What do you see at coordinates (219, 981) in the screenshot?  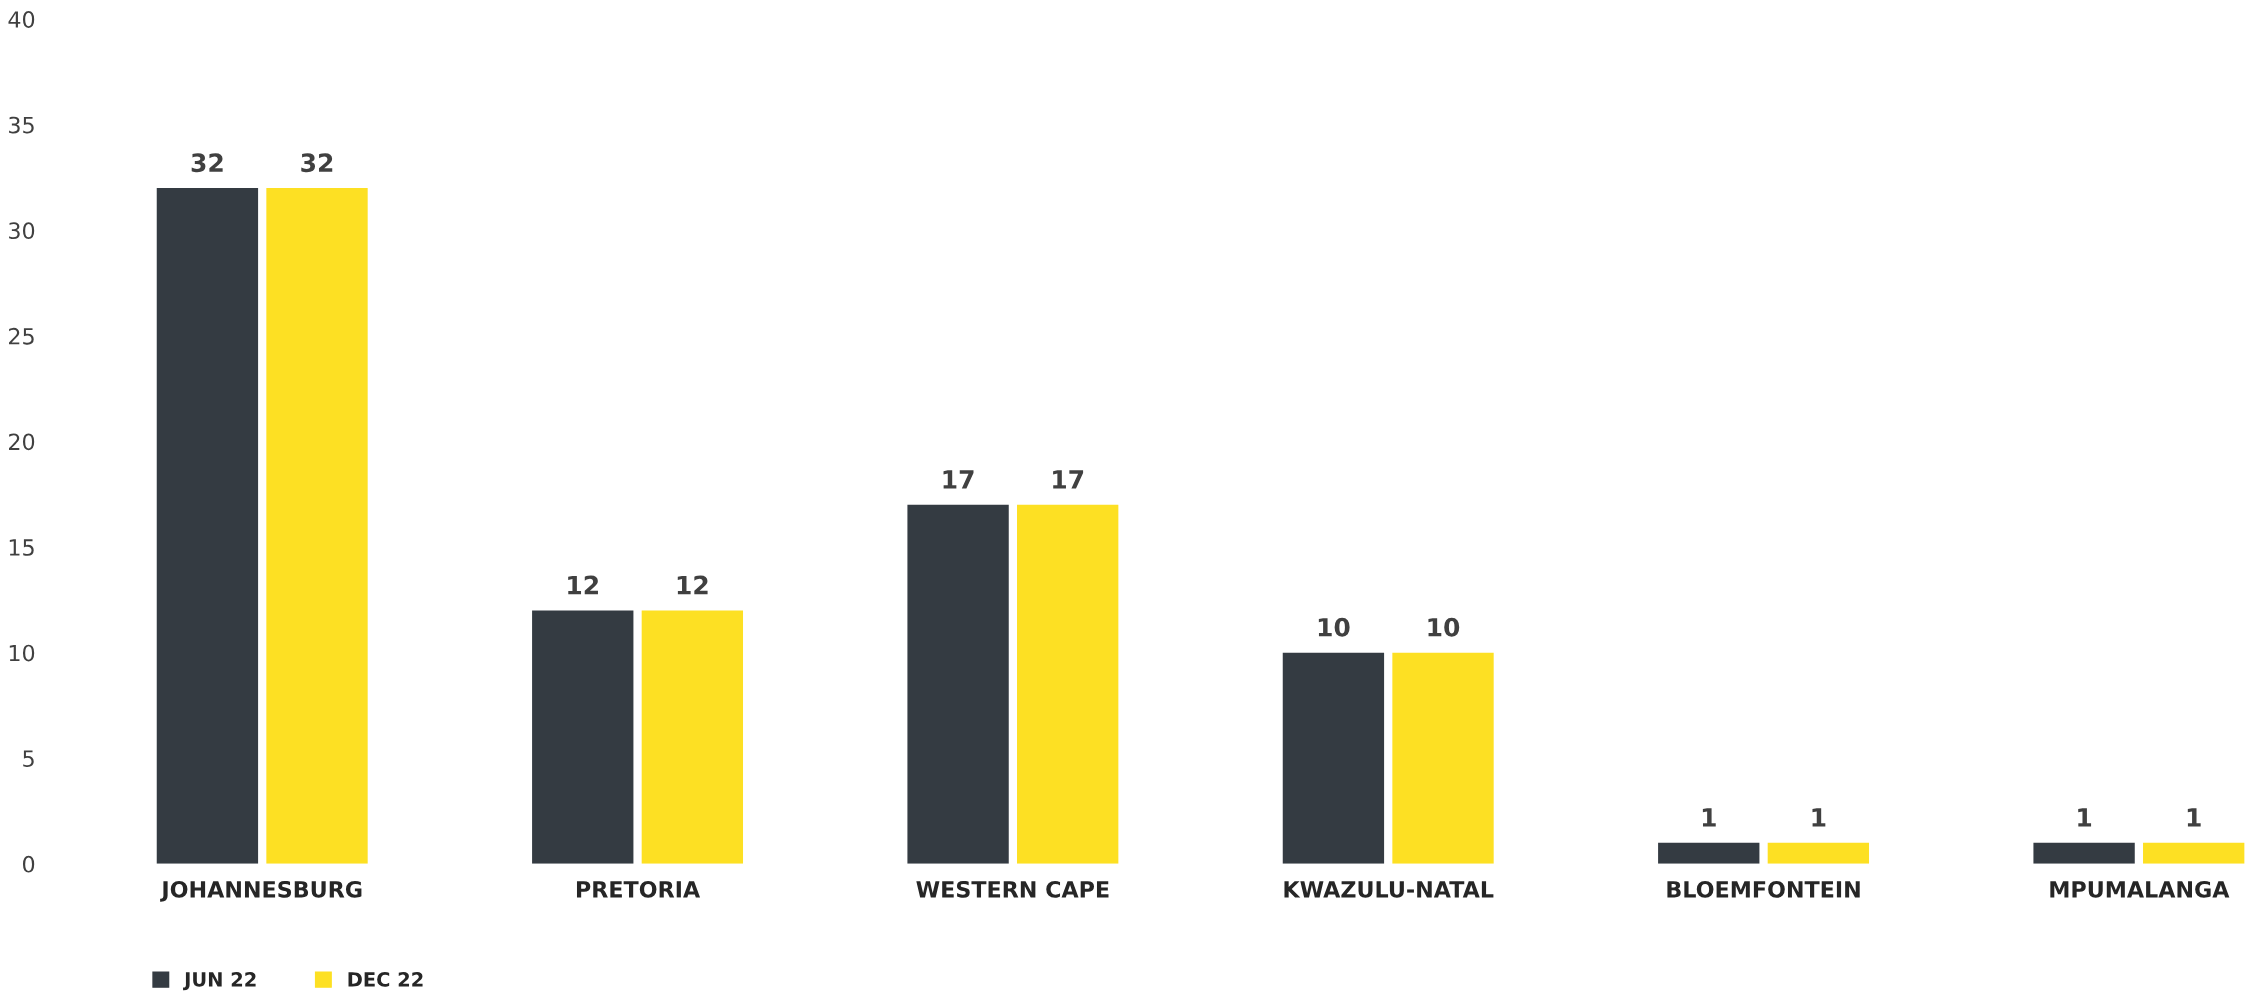 I see `legend-label: JUN 22` at bounding box center [219, 981].